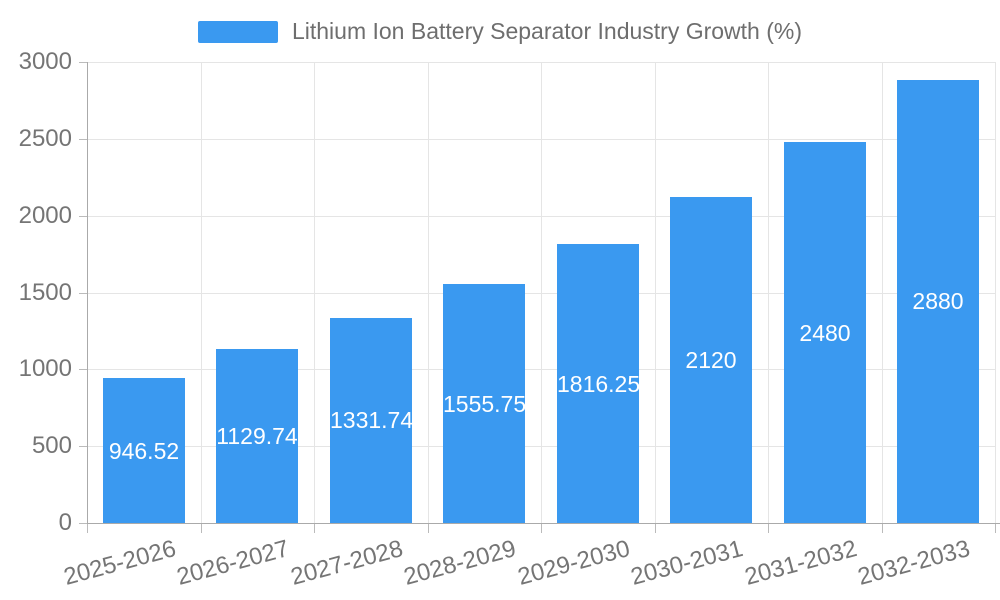 This screenshot has width=1000, height=600. Describe the element at coordinates (119, 563) in the screenshot. I see `x-axis-category-label: 2025-2026` at that location.